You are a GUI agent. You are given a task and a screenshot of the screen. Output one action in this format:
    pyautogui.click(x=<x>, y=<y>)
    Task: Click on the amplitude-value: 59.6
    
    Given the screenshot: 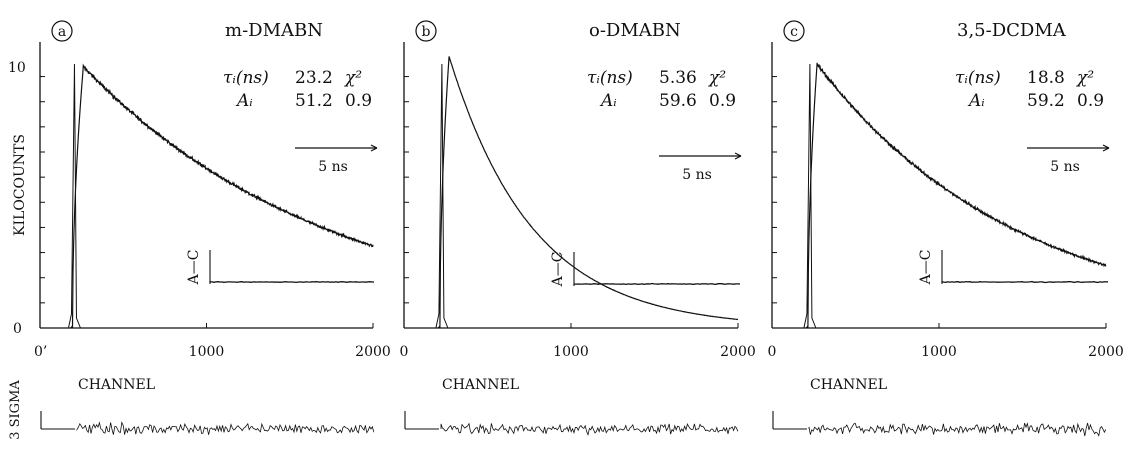 What is the action you would take?
    pyautogui.click(x=678, y=101)
    